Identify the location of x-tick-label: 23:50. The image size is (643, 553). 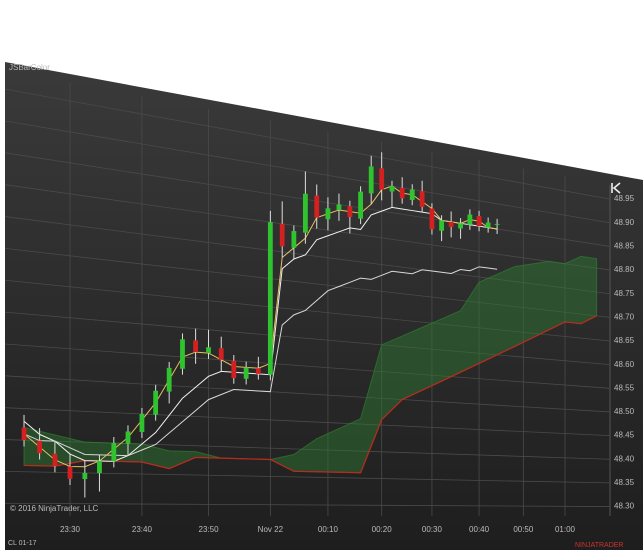
(209, 529).